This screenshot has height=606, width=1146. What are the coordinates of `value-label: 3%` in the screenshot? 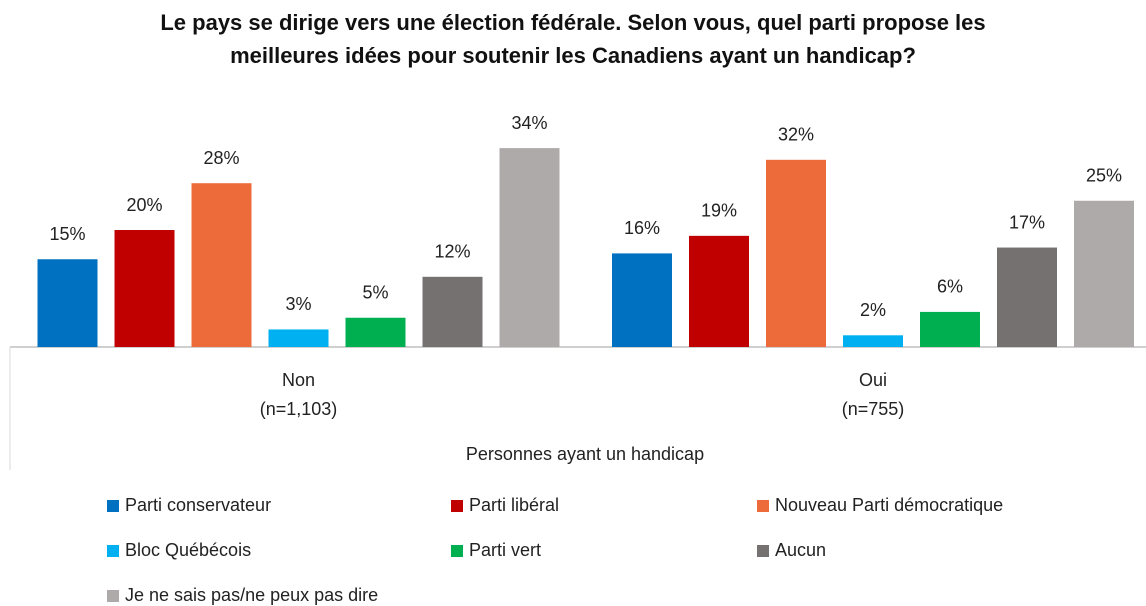 It's located at (298, 304).